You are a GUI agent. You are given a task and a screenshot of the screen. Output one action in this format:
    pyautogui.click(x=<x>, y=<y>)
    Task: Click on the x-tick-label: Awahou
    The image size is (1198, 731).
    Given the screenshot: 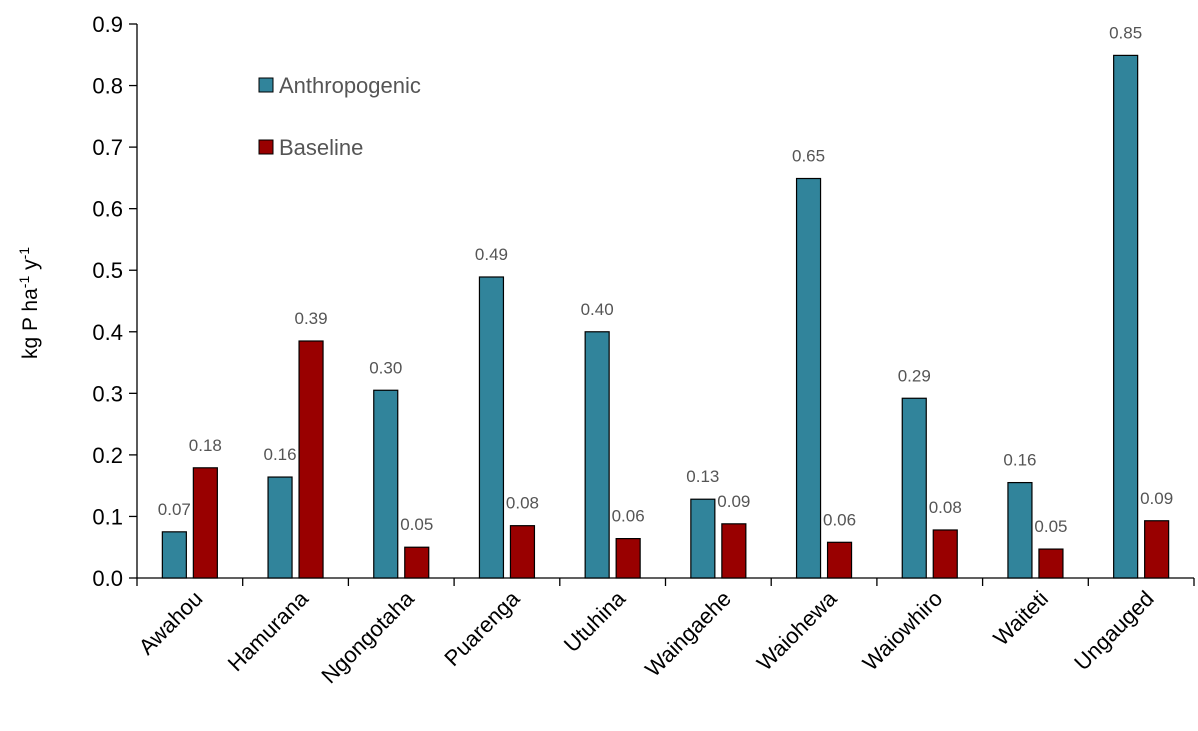 What is the action you would take?
    pyautogui.click(x=171, y=623)
    